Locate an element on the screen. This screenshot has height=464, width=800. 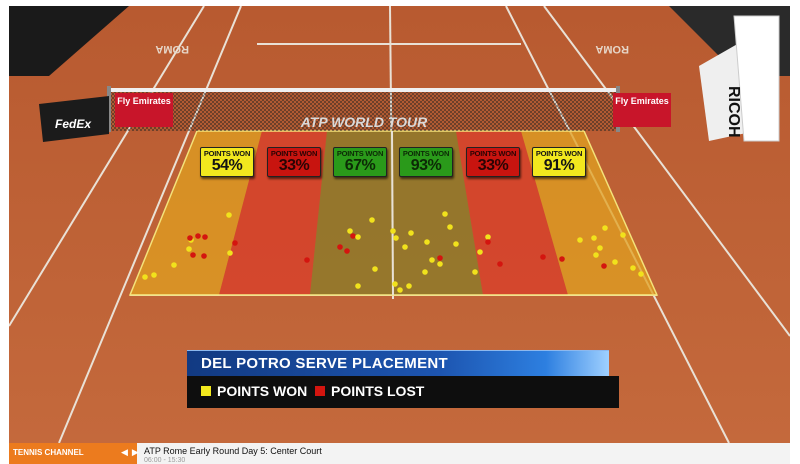
ball-marks is located at coordinates (393, 252).